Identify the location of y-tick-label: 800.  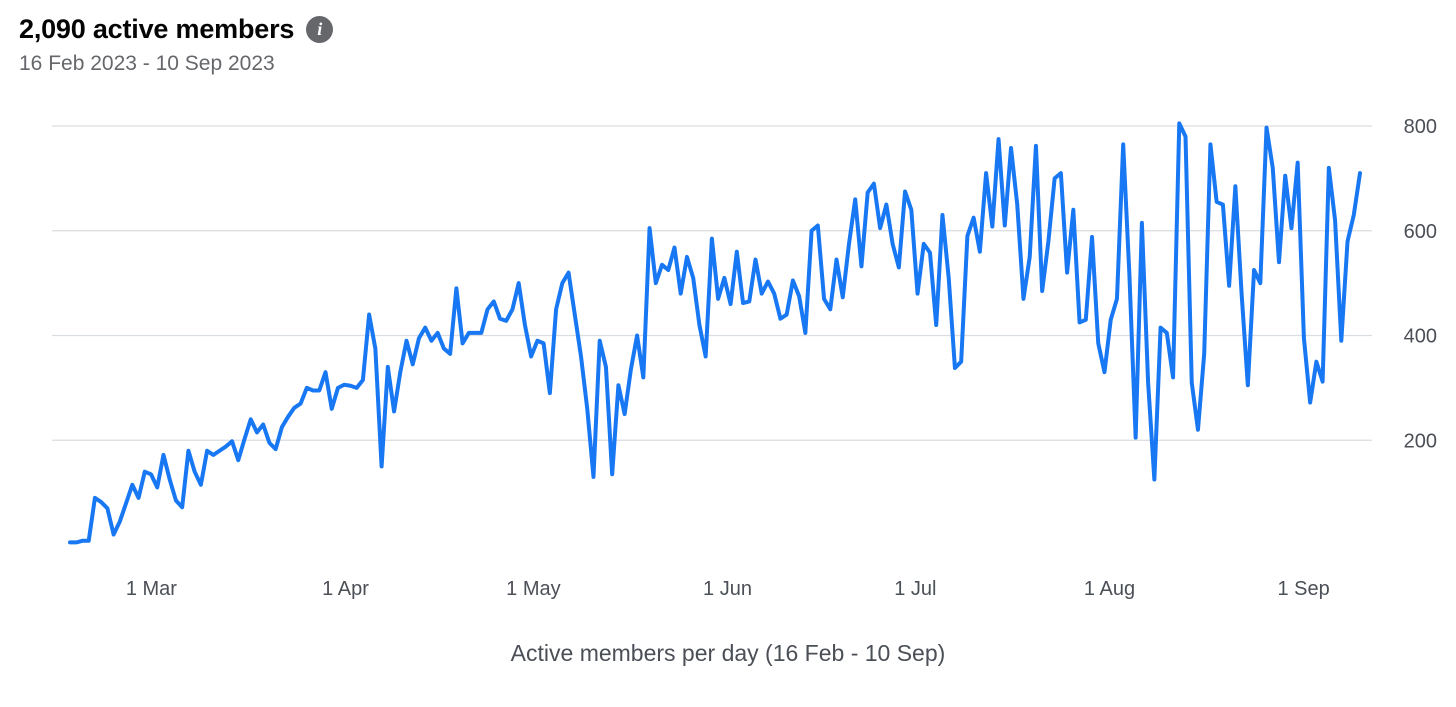
(1420, 127).